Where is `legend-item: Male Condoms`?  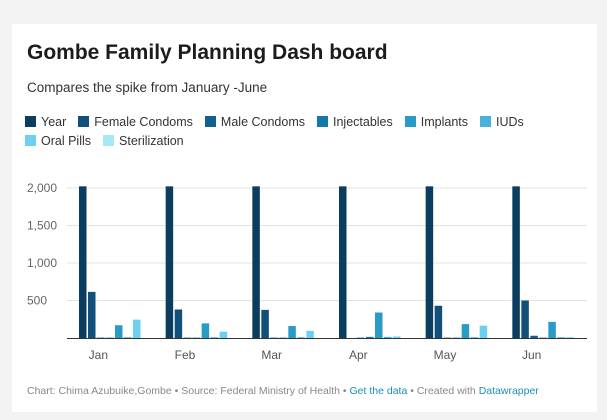
legend-item: Male Condoms is located at coordinates (254, 121).